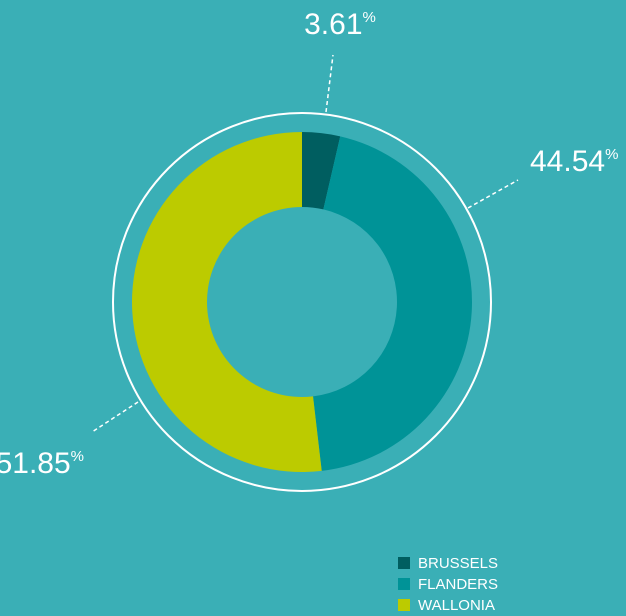  I want to click on value-label: 44.54%, so click(574, 161).